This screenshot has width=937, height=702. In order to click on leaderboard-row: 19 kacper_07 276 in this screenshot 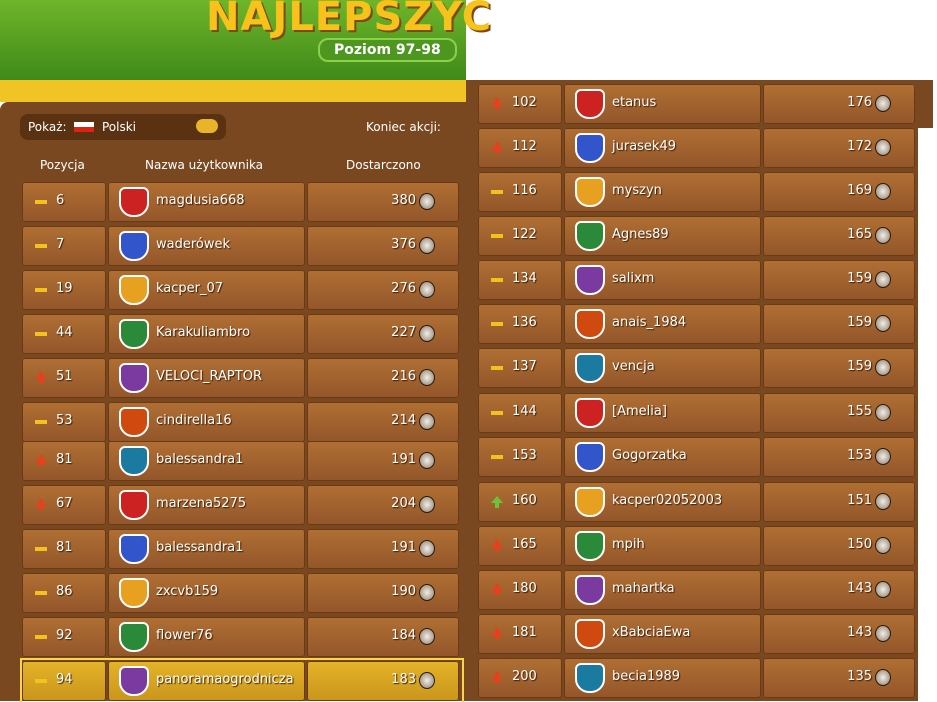, I will do `click(242, 290)`.